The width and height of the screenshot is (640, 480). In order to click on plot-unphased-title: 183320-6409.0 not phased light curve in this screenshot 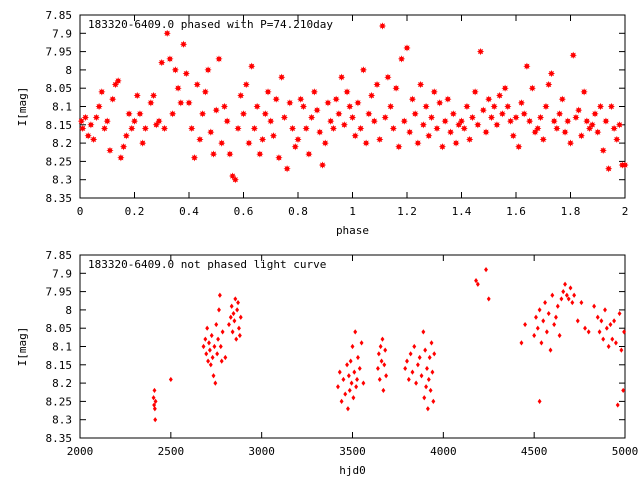, I will do `click(207, 264)`.